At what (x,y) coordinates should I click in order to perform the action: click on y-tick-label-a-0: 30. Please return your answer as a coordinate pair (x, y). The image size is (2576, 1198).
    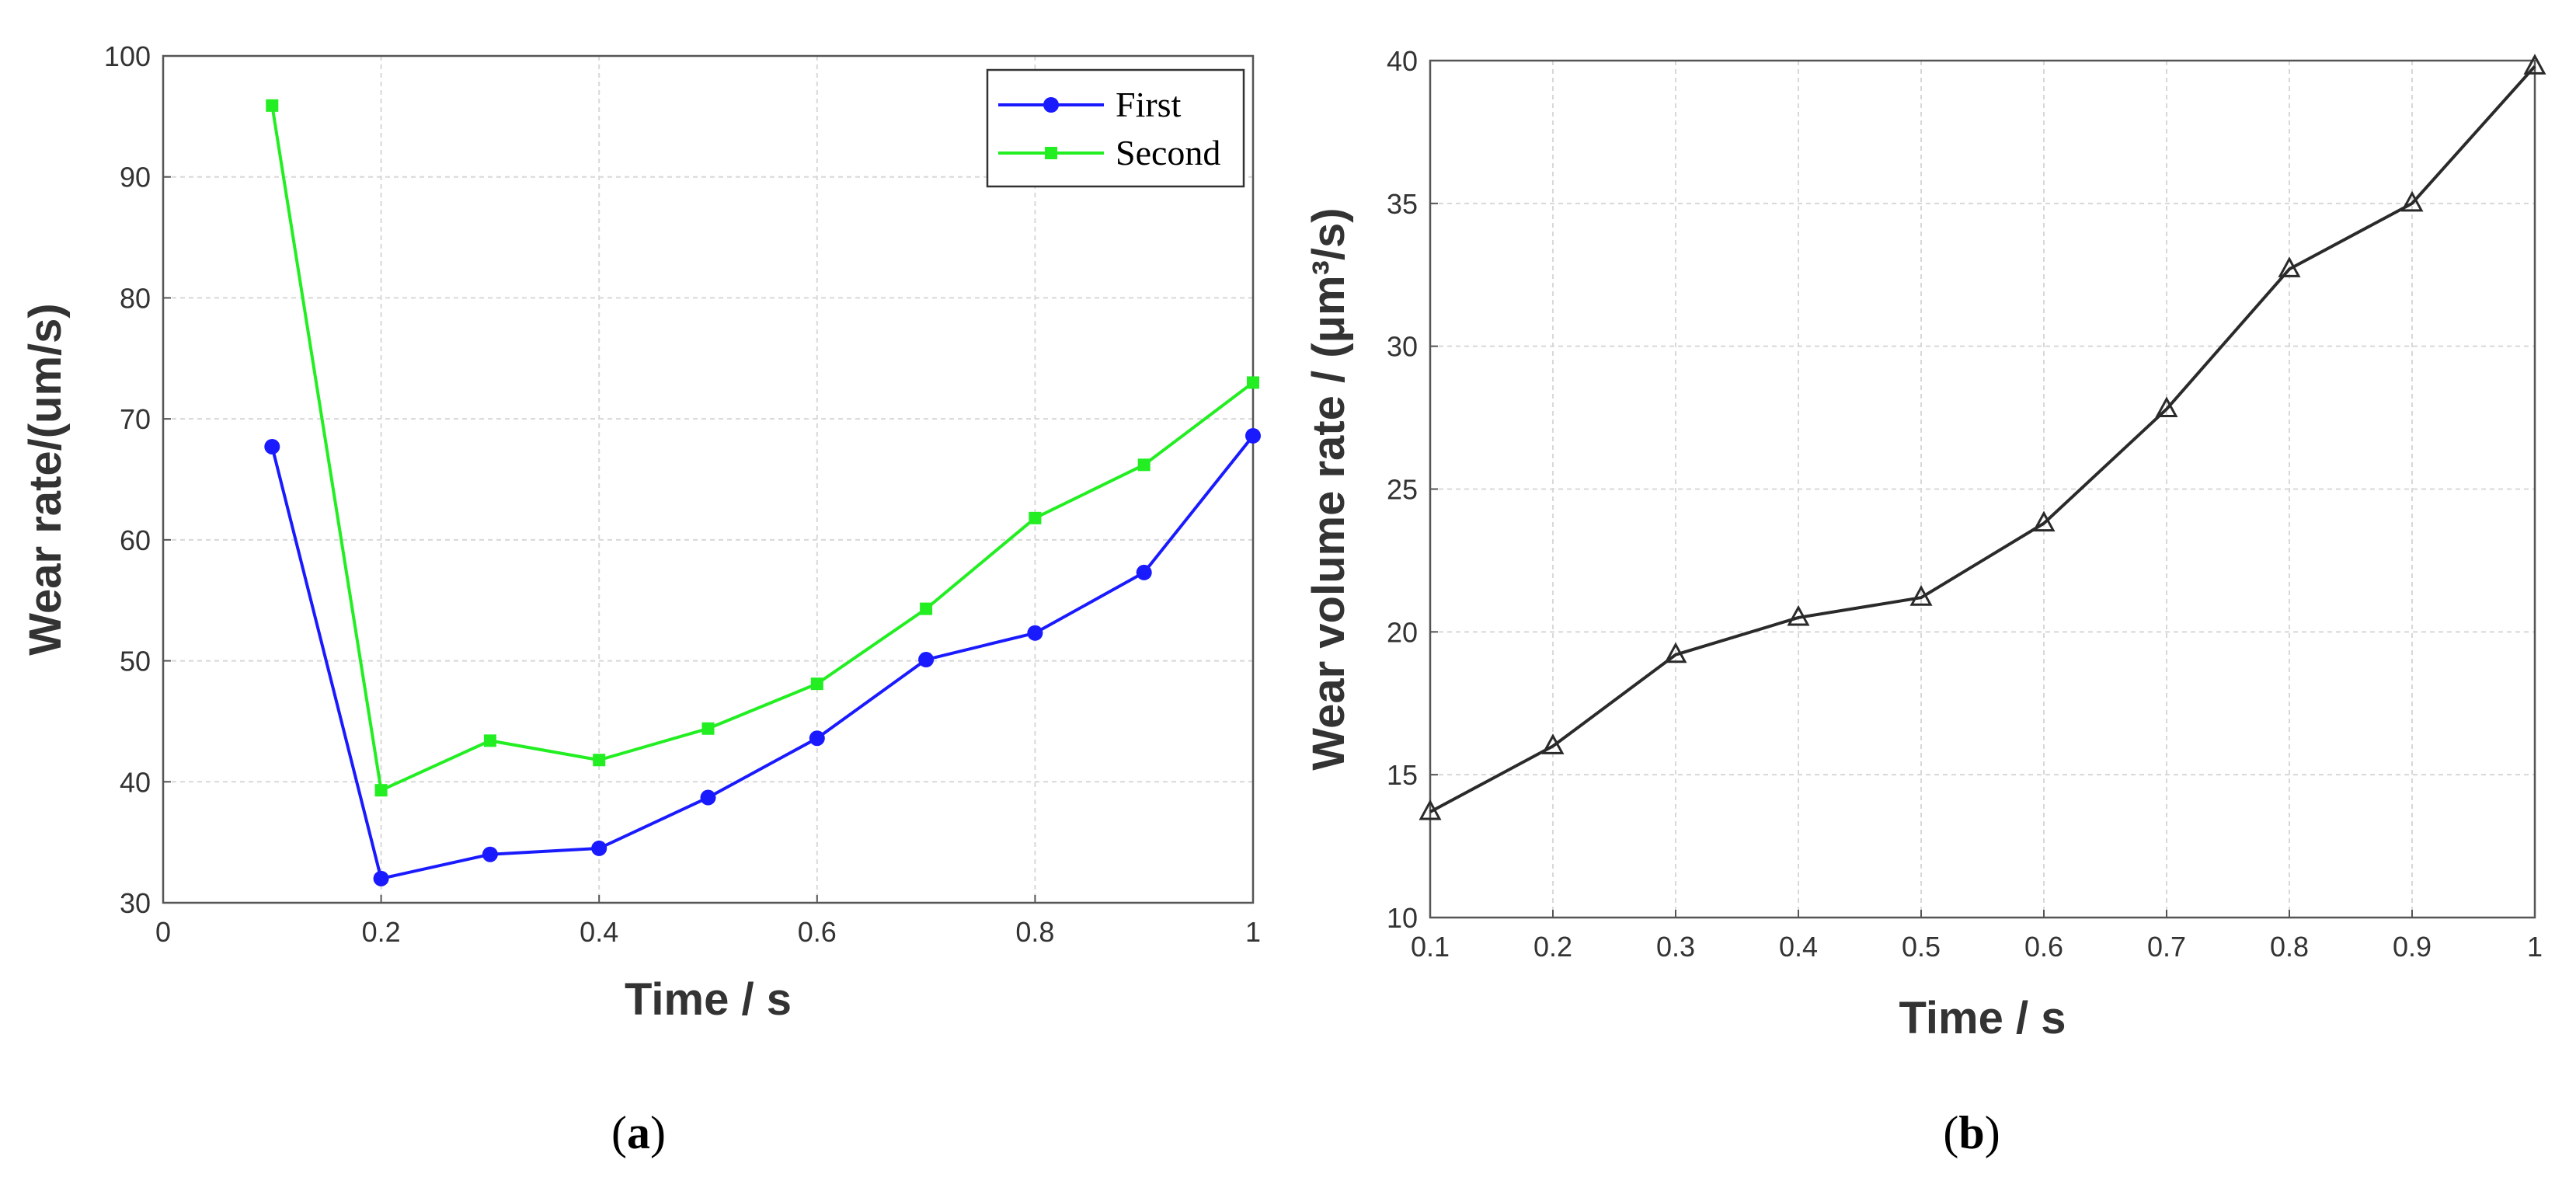
    Looking at the image, I should click on (135, 903).